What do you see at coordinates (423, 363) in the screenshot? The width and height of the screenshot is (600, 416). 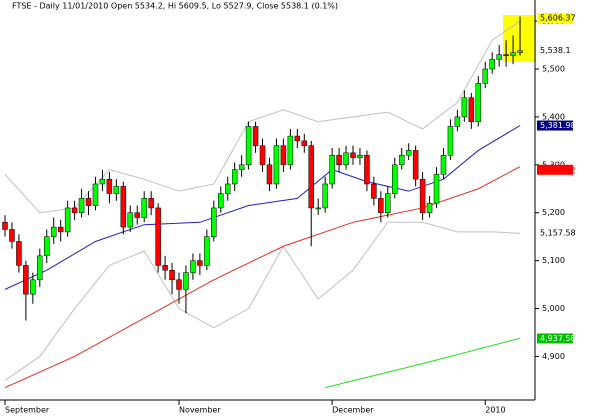 I see `indicator-line` at bounding box center [423, 363].